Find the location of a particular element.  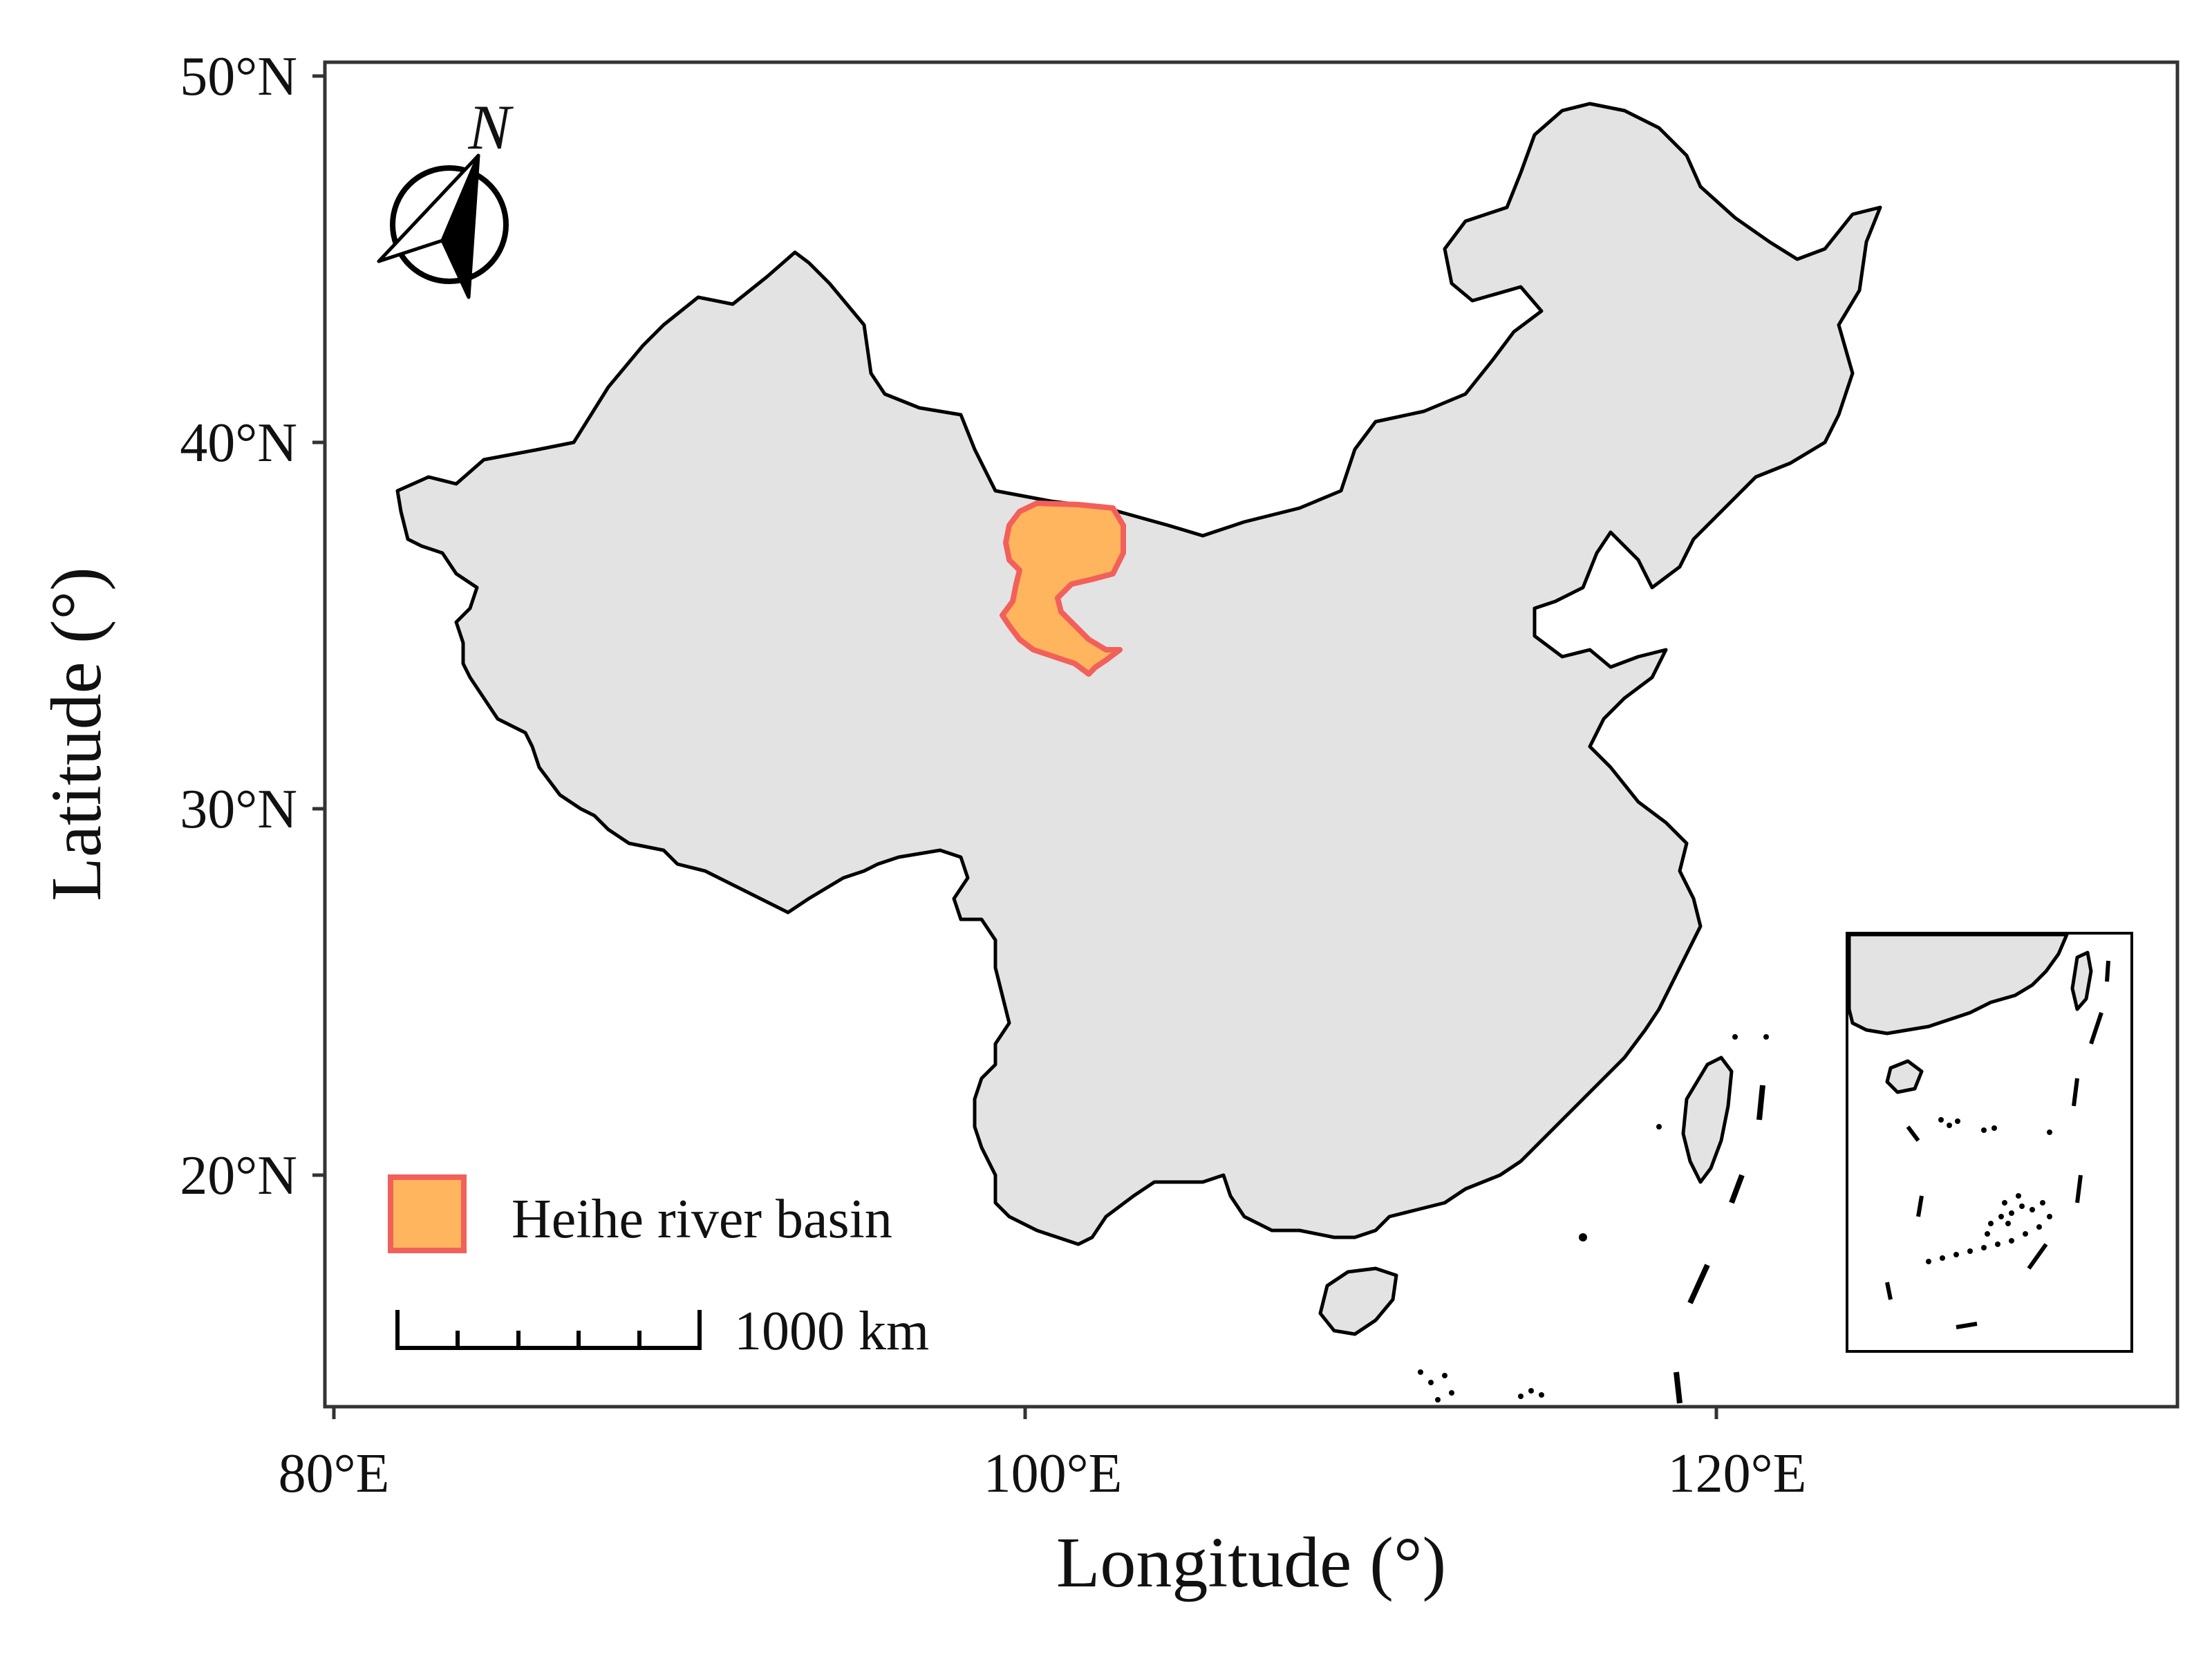

legend-key-heihe is located at coordinates (427, 1213).